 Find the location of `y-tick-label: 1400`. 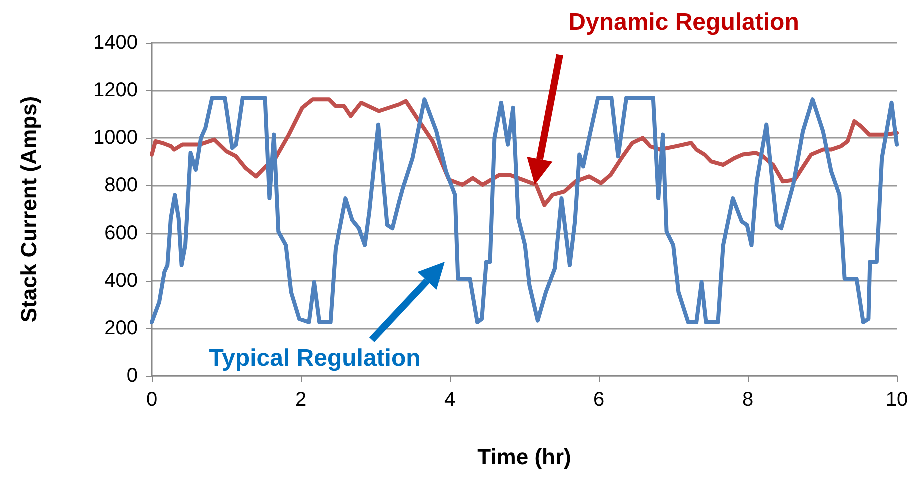

y-tick-label: 1400 is located at coordinates (116, 43).